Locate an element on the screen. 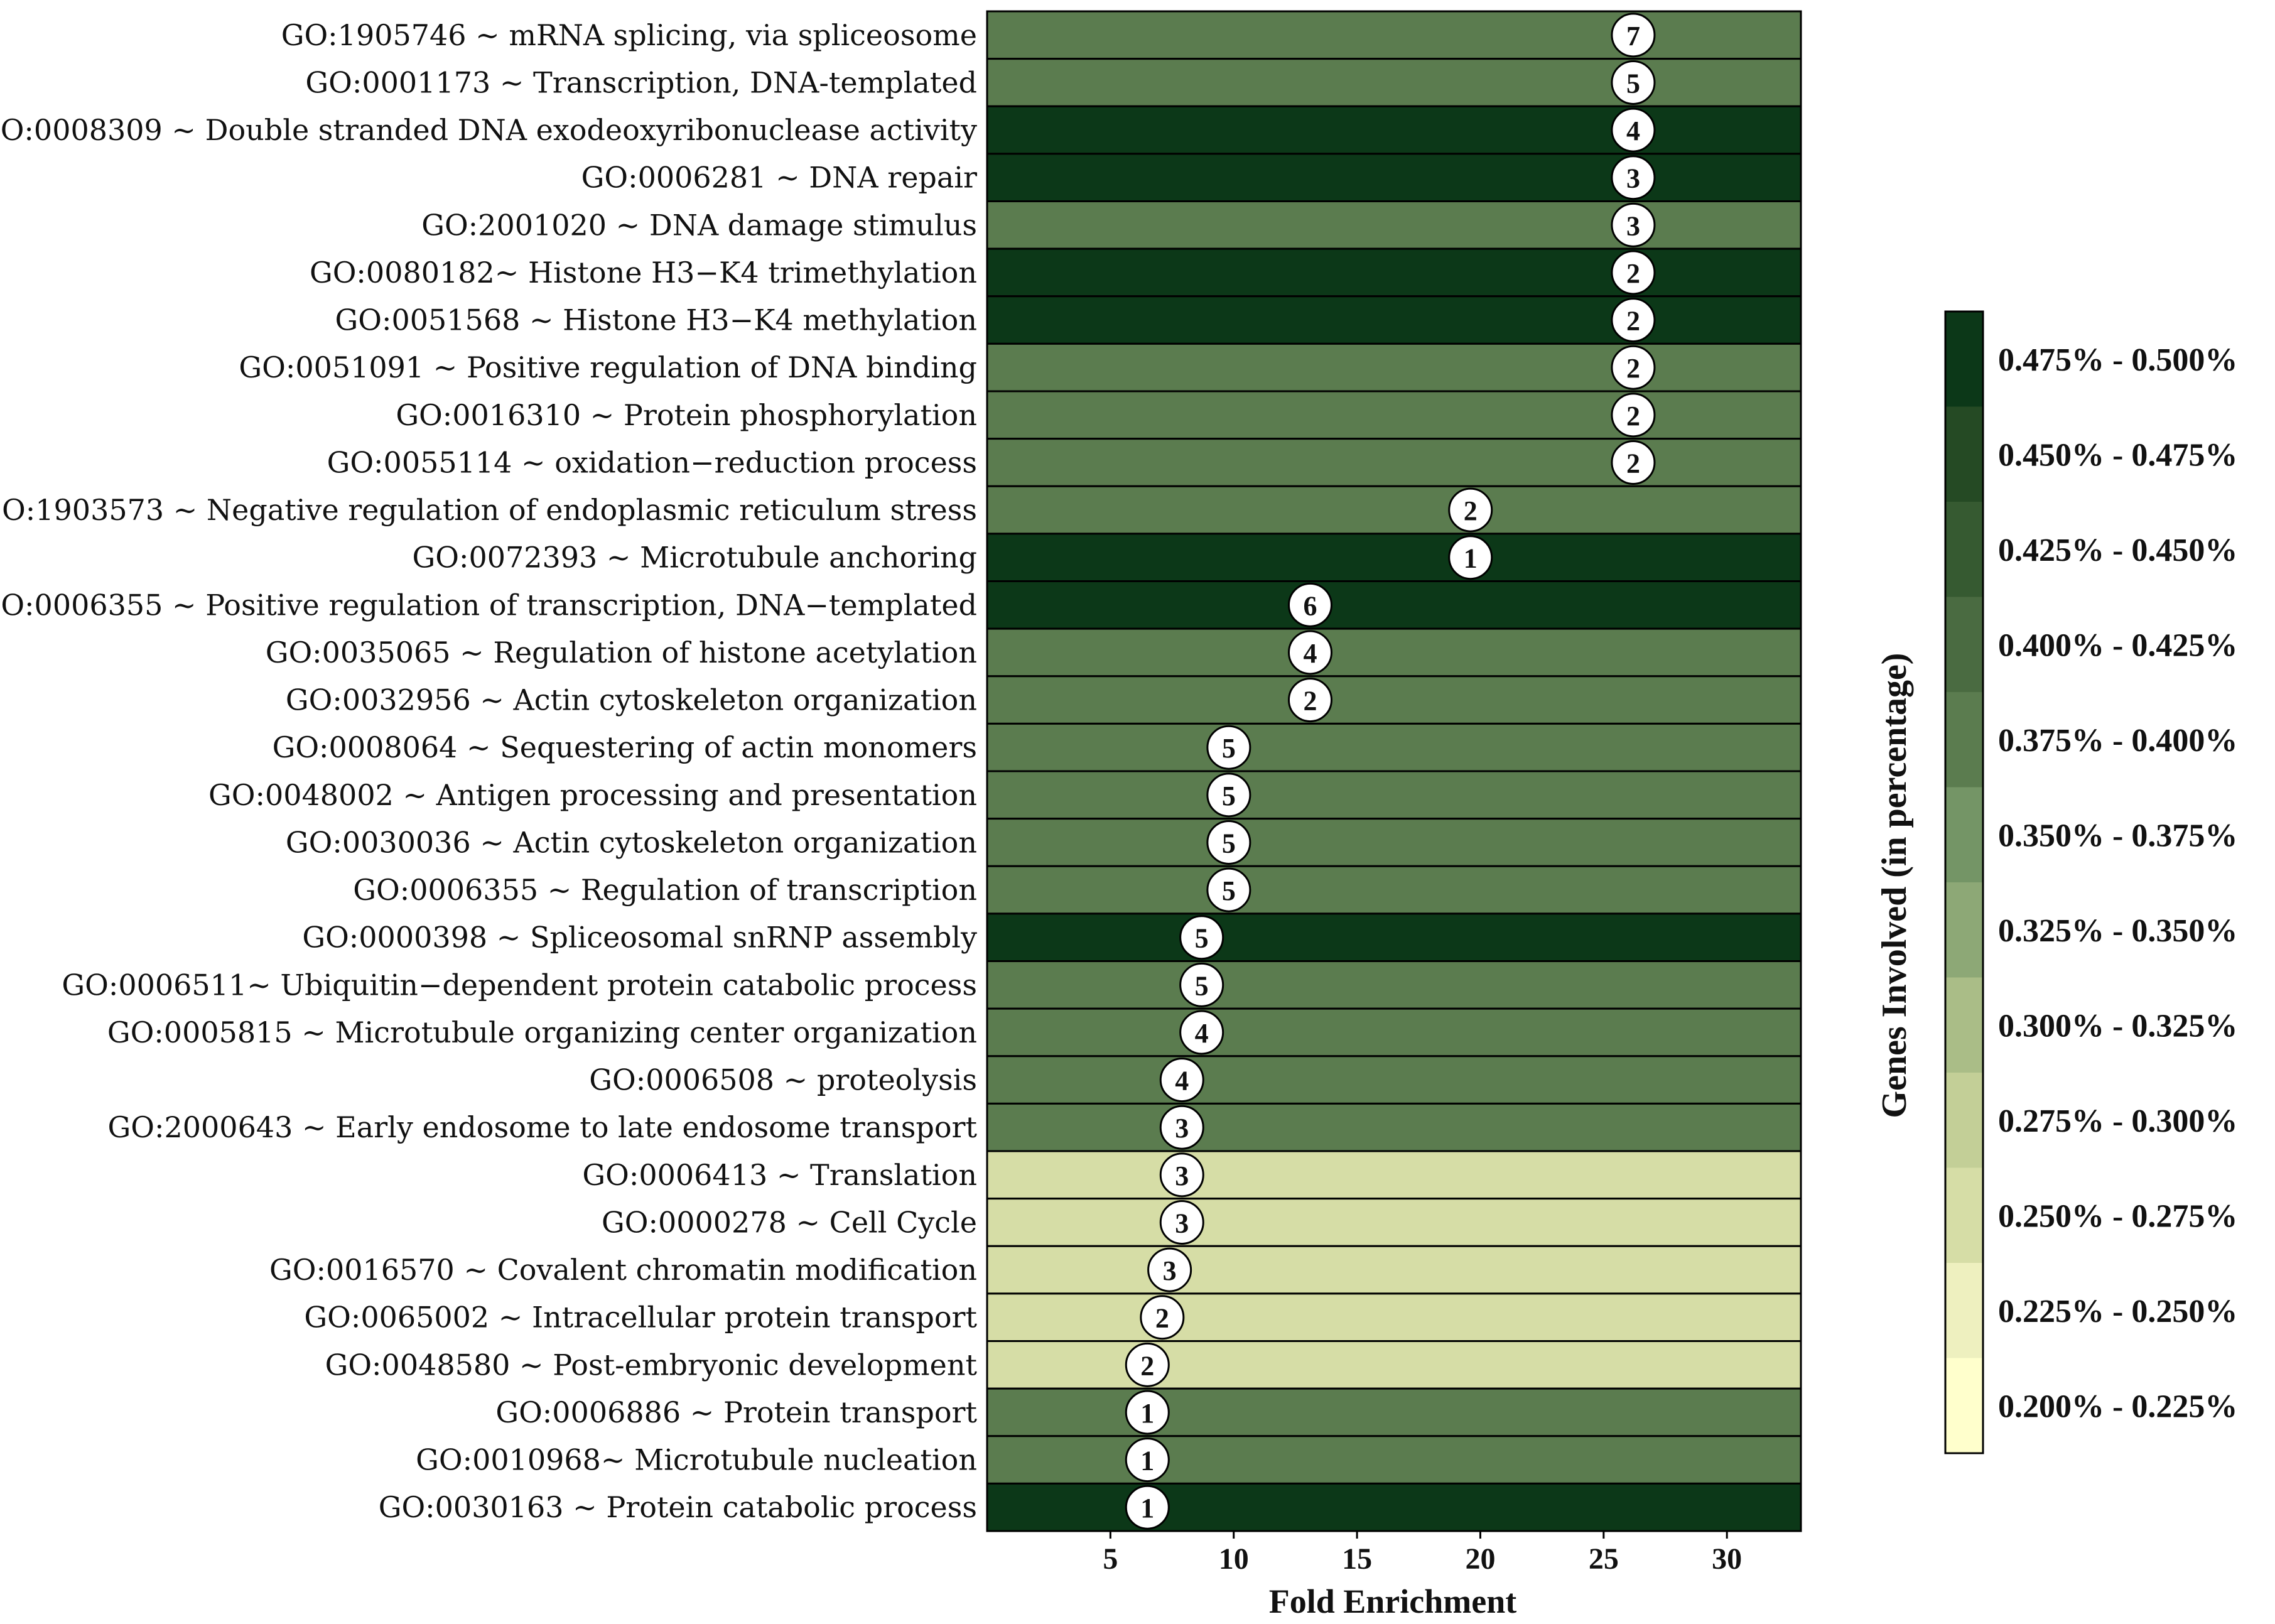 Image resolution: width=2275 pixels, height=1624 pixels. colorbar-bin-label: 0.225% - 0.250% is located at coordinates (2117, 1311).